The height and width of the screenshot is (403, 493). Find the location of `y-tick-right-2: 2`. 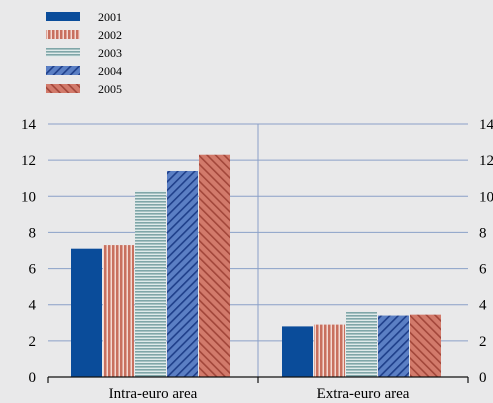

y-tick-right-2: 2 is located at coordinates (483, 342).